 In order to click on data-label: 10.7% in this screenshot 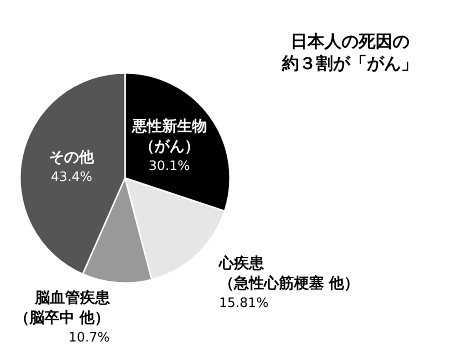, I will do `click(89, 338)`.